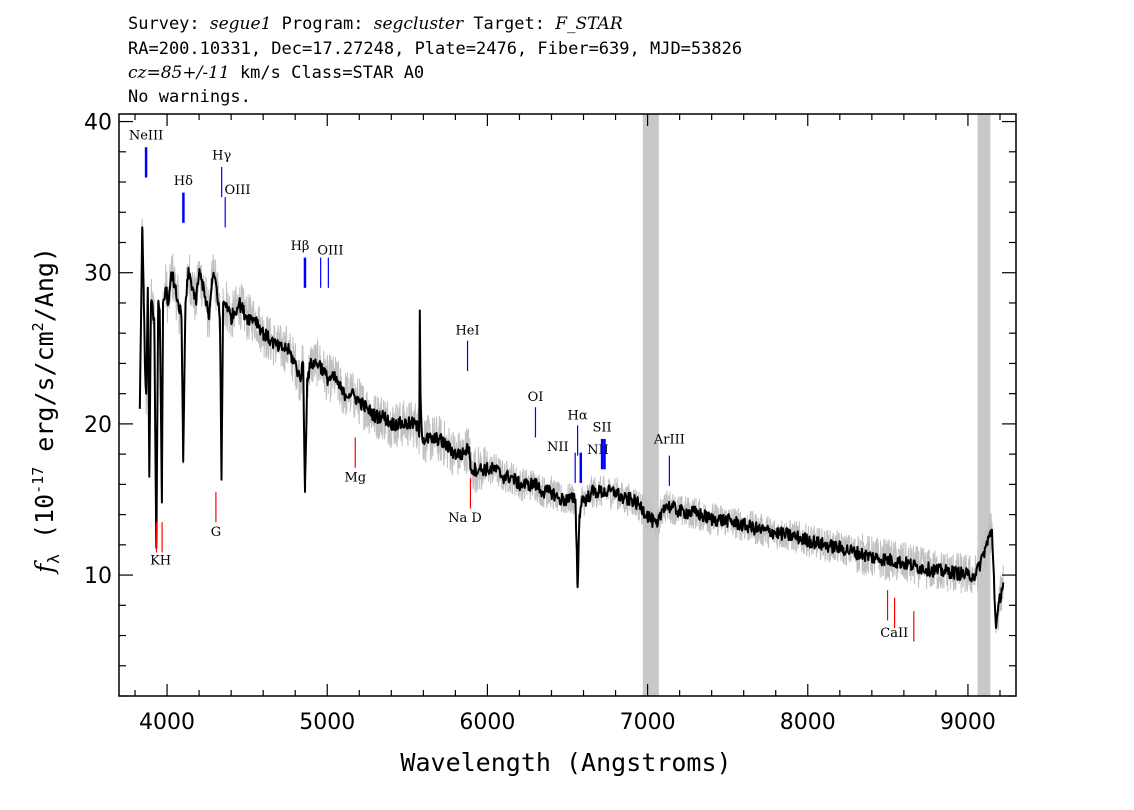 The width and height of the screenshot is (1134, 810). What do you see at coordinates (98, 576) in the screenshot?
I see `y-tick-label: 10` at bounding box center [98, 576].